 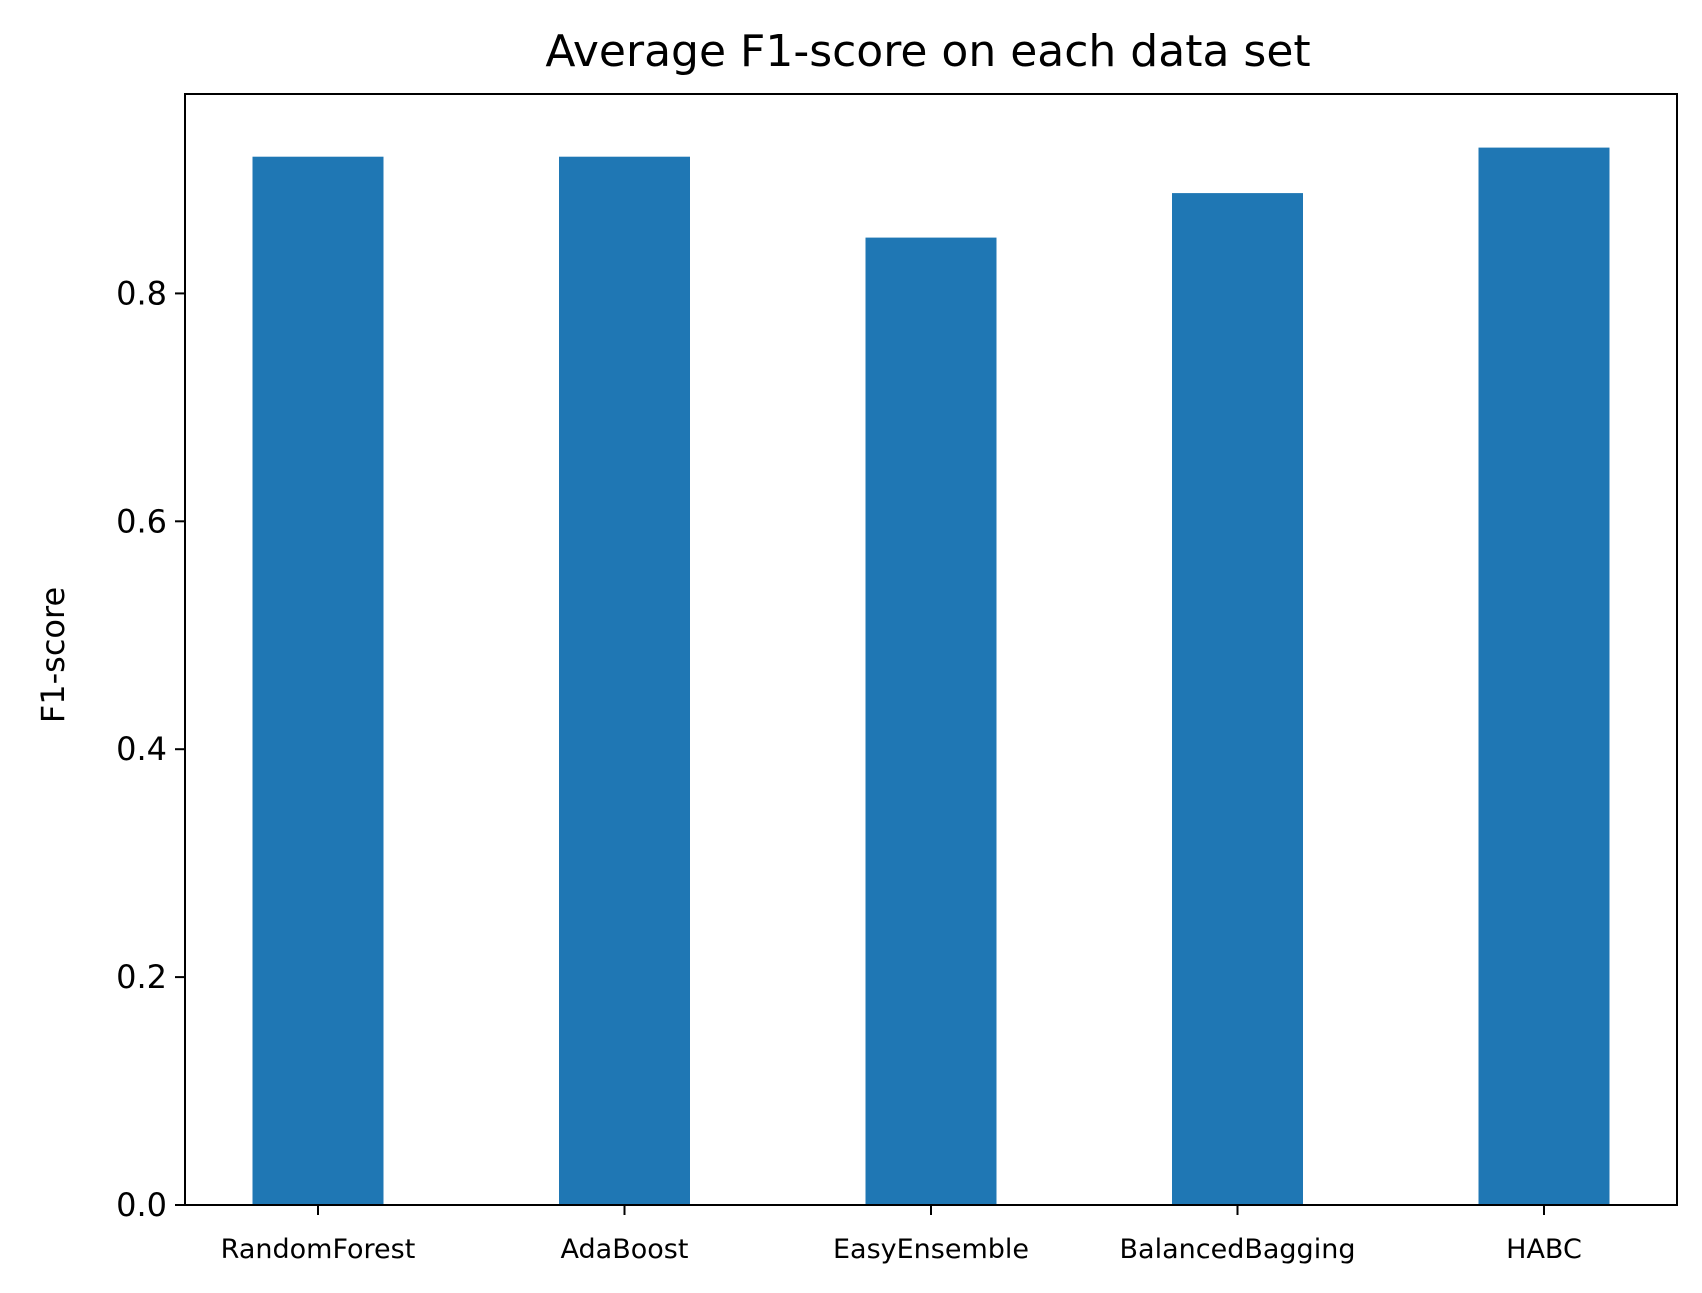 What do you see at coordinates (1237, 699) in the screenshot?
I see `bar-balancedbagging` at bounding box center [1237, 699].